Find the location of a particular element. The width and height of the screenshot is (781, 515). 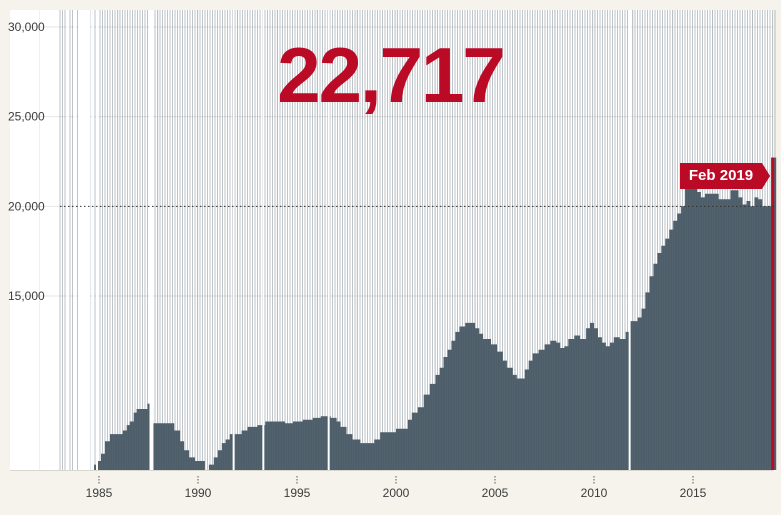

x-tick-label: 1990 is located at coordinates (198, 493).